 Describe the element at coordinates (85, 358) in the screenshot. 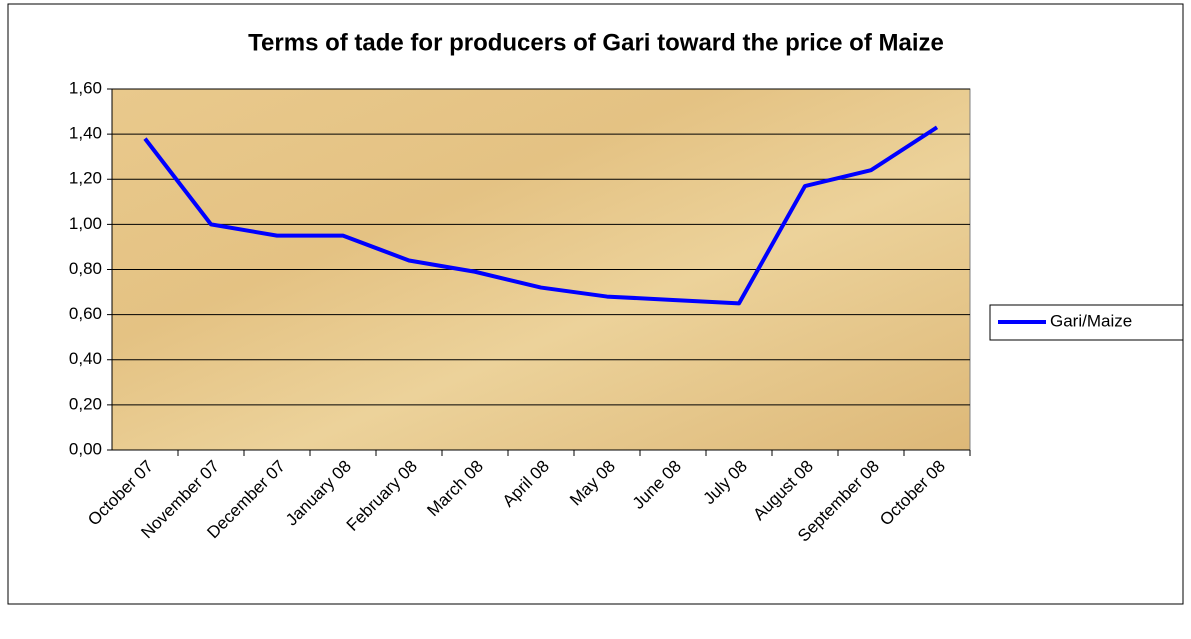

I see `y-tick-label: 0,40` at that location.